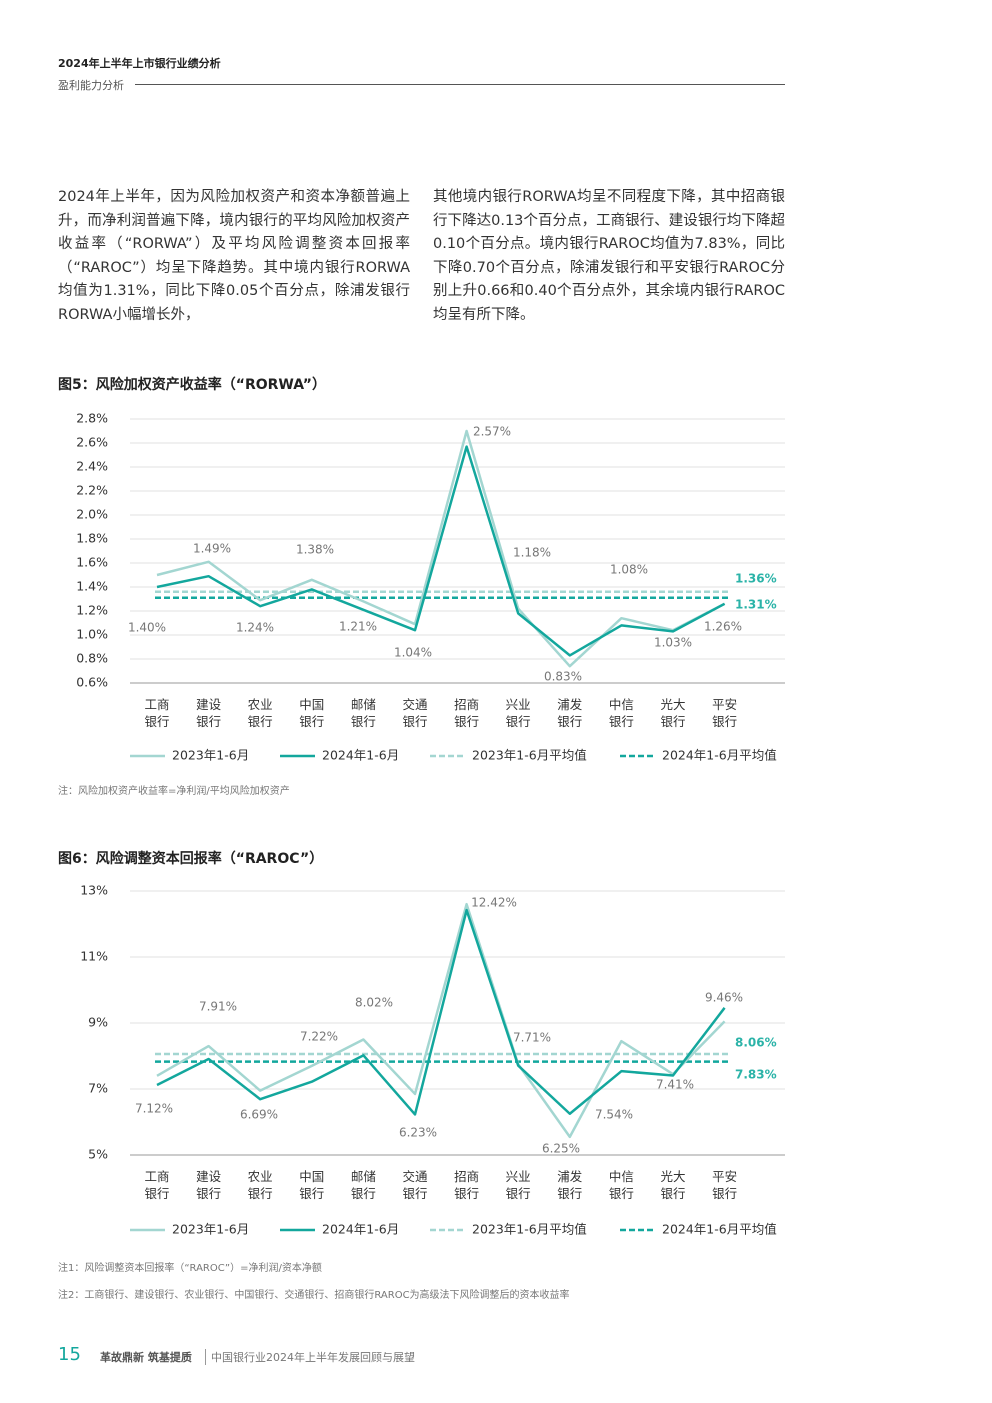 The image size is (992, 1403). Describe the element at coordinates (92, 586) in the screenshot. I see `y-tick-label: 1.4%` at that location.